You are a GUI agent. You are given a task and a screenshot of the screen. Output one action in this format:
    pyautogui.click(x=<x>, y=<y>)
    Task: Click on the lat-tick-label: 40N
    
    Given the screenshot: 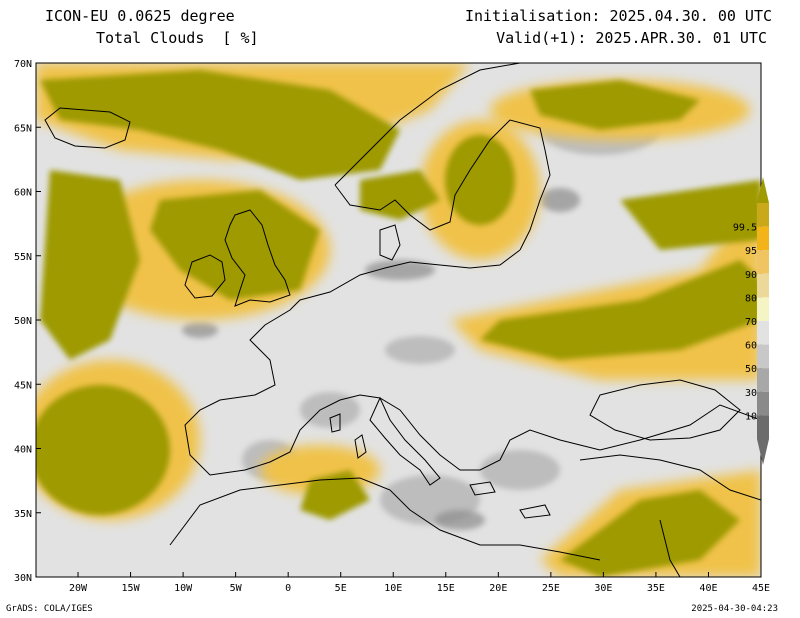 What is the action you would take?
    pyautogui.click(x=23, y=450)
    